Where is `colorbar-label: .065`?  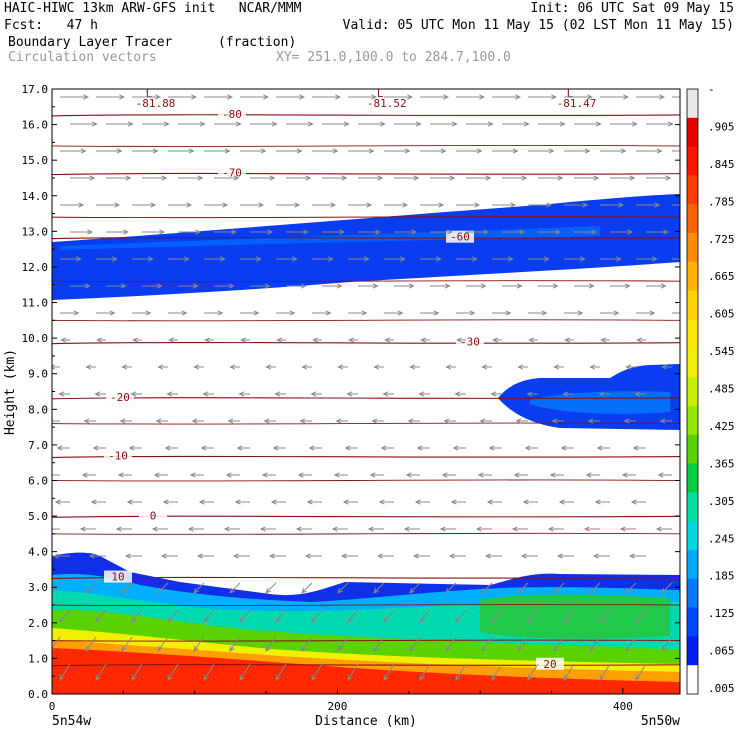 colorbar-label: .065 is located at coordinates (721, 651).